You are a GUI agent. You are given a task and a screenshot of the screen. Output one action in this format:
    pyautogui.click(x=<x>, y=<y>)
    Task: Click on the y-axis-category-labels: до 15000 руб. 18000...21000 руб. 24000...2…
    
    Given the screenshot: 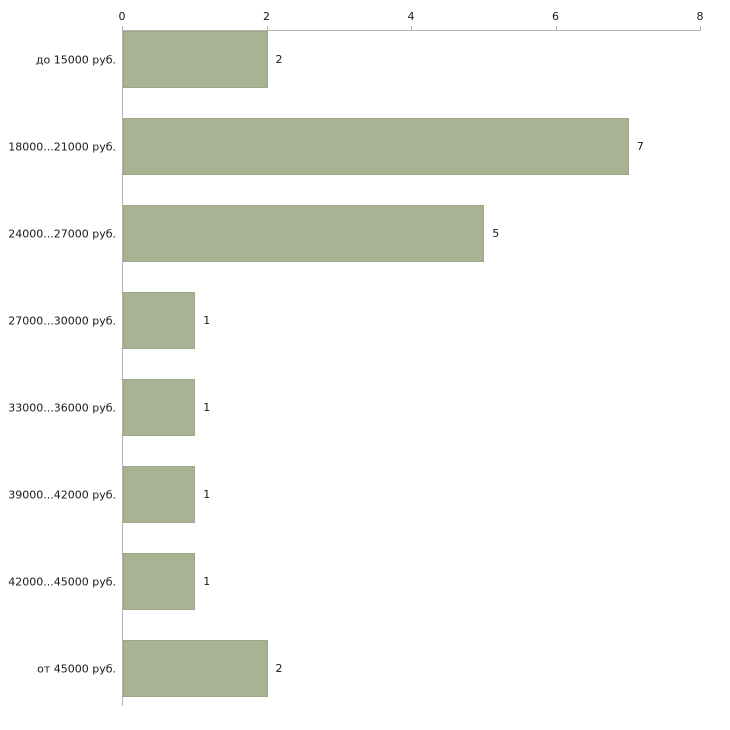 What is the action you would take?
    pyautogui.click(x=58, y=368)
    